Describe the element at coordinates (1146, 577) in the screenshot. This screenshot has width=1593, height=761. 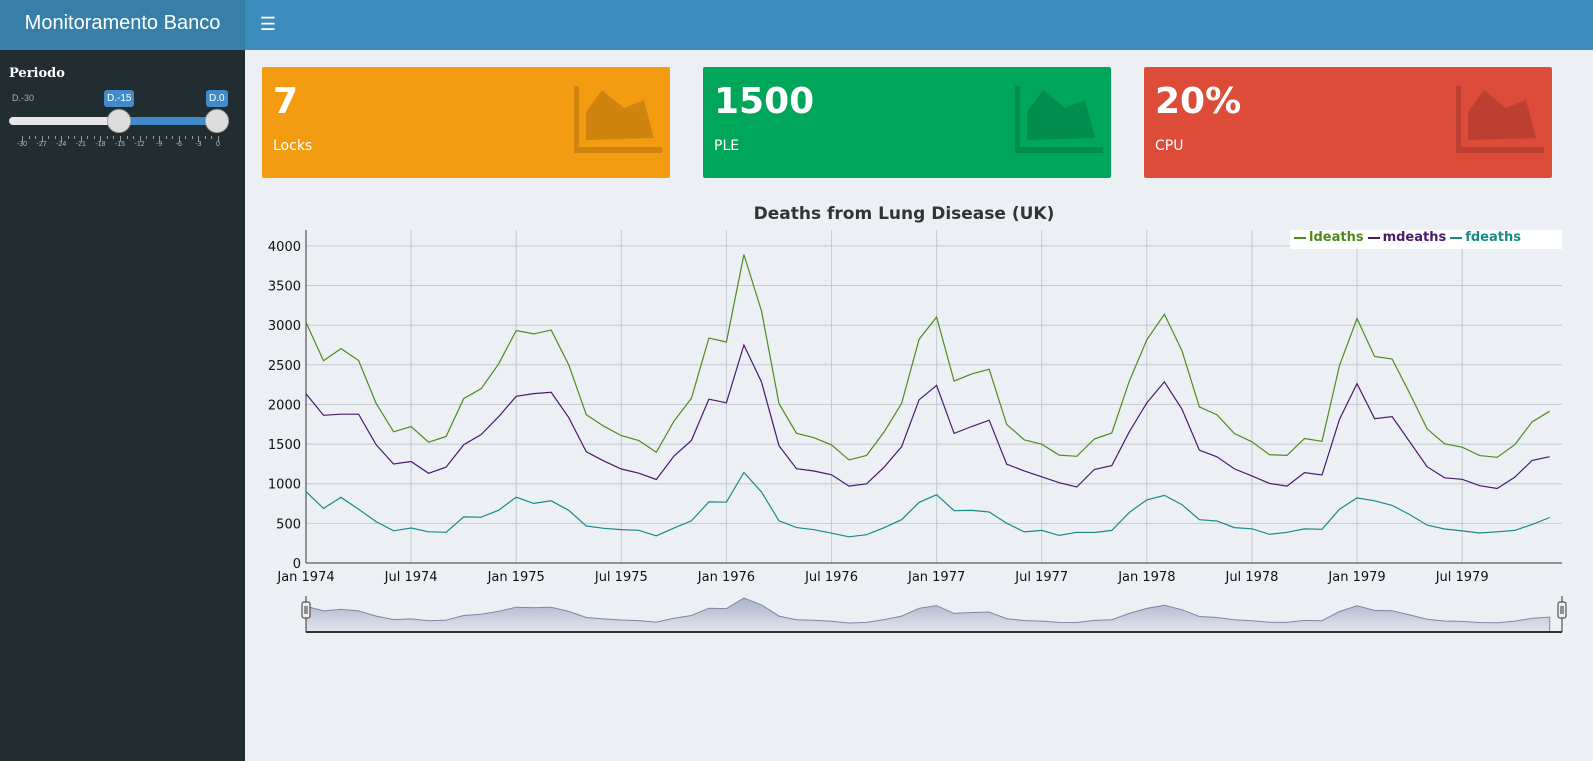
I see `x-tick-label: Jan 1978` at that location.